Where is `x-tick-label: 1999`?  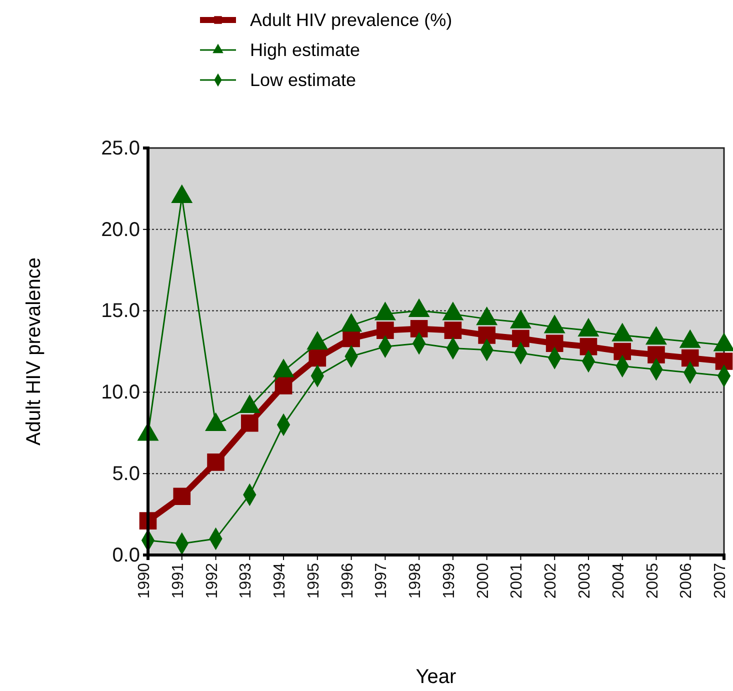
x-tick-label: 1999 is located at coordinates (449, 580).